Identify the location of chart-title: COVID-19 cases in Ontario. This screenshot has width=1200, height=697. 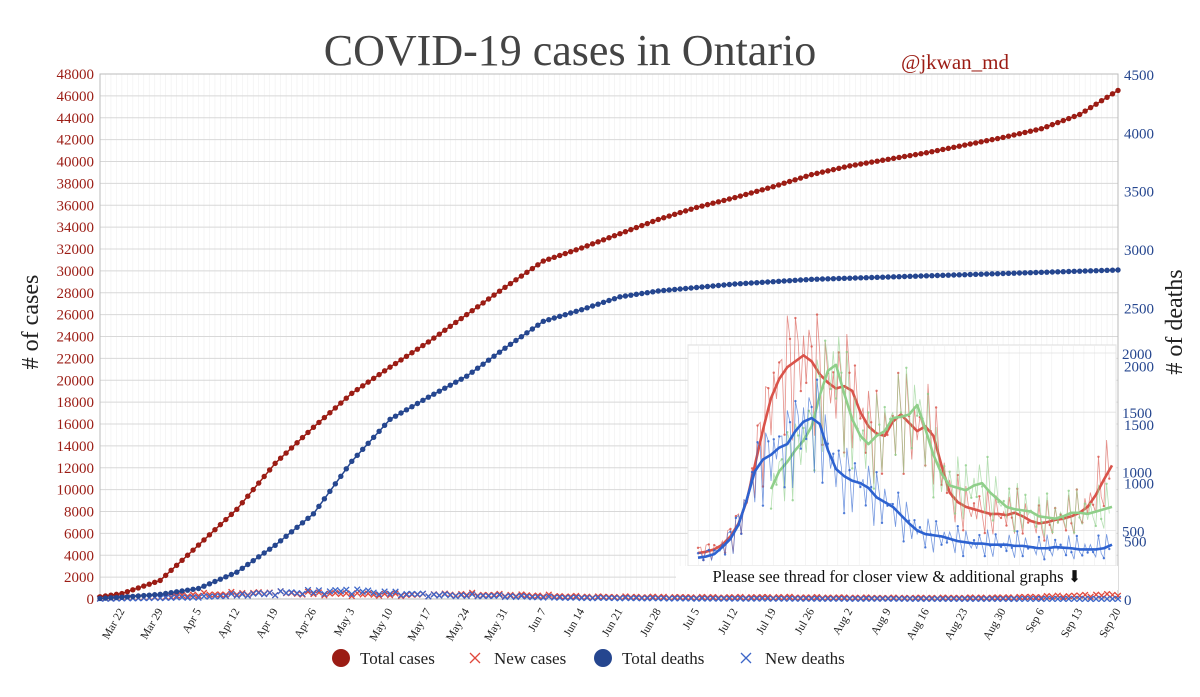
(570, 50).